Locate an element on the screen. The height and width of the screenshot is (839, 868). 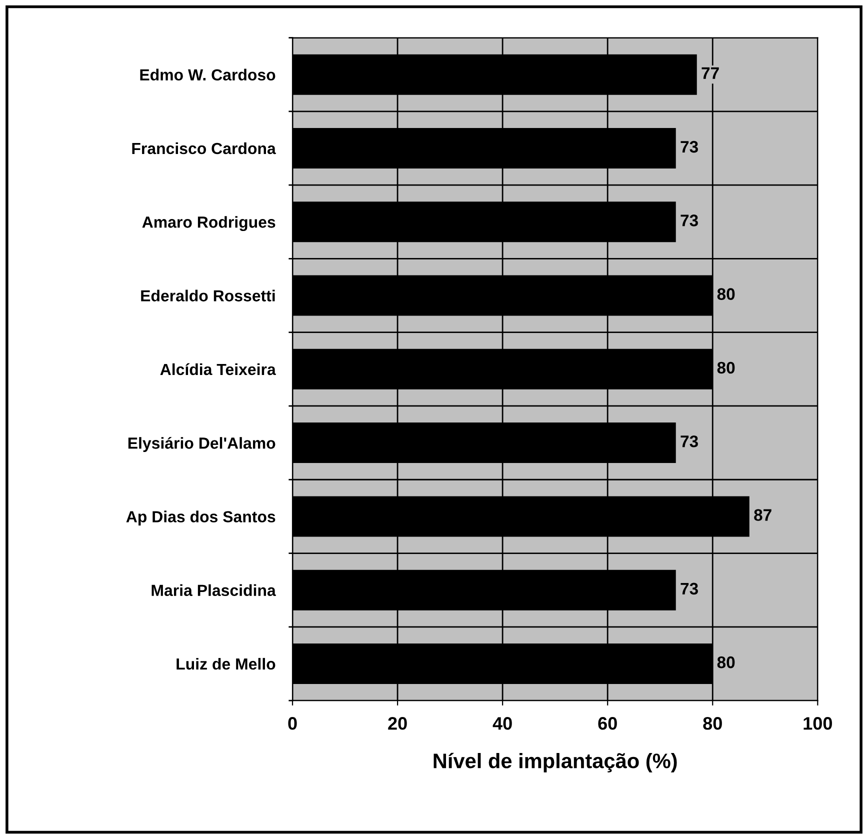
data-label: 77 is located at coordinates (710, 73).